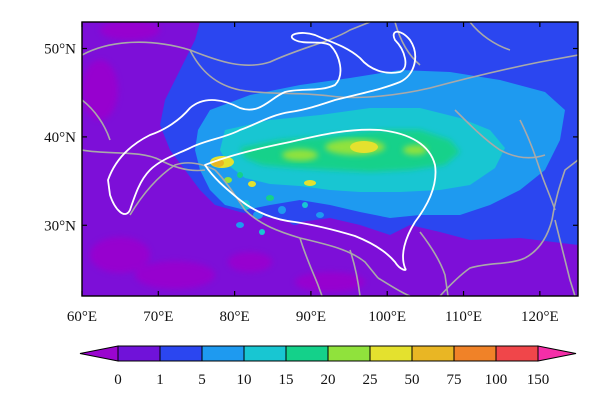 The image size is (600, 406). I want to click on colorbar-label: 1, so click(160, 380).